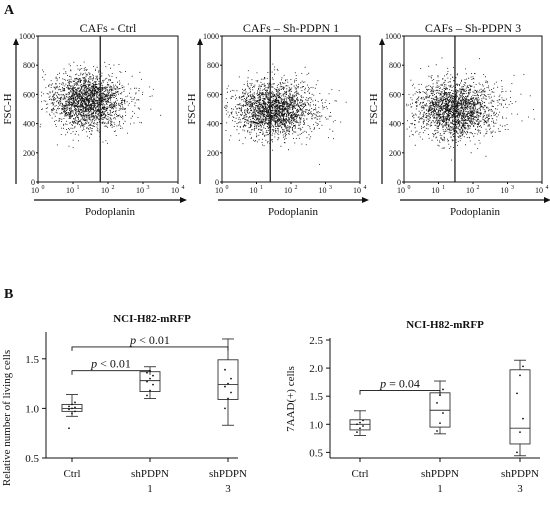  Describe the element at coordinates (9, 10) in the screenshot. I see `panel-a-label: A` at that location.